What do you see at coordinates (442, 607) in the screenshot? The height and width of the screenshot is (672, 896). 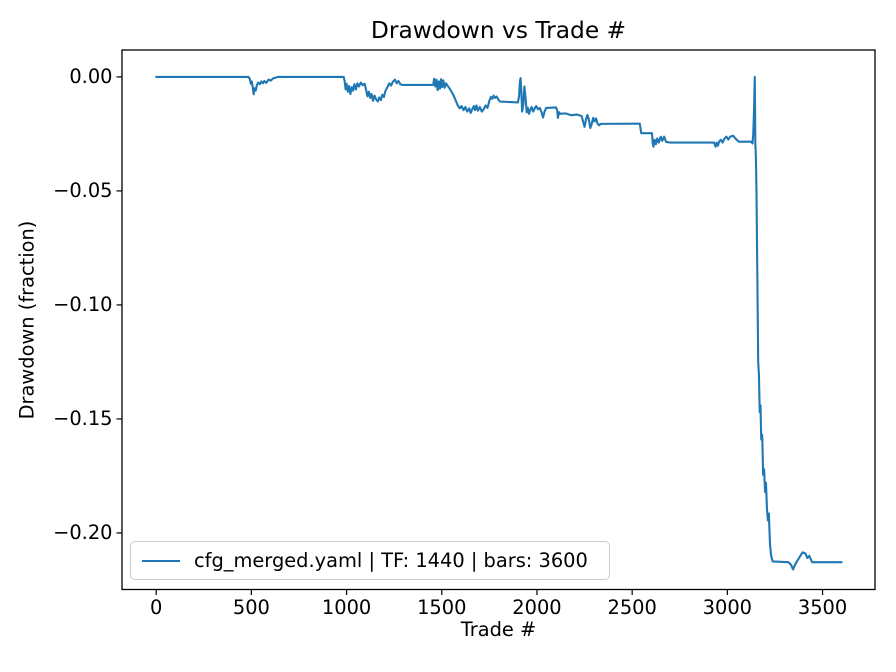 I see `x-tick-label: 1500` at bounding box center [442, 607].